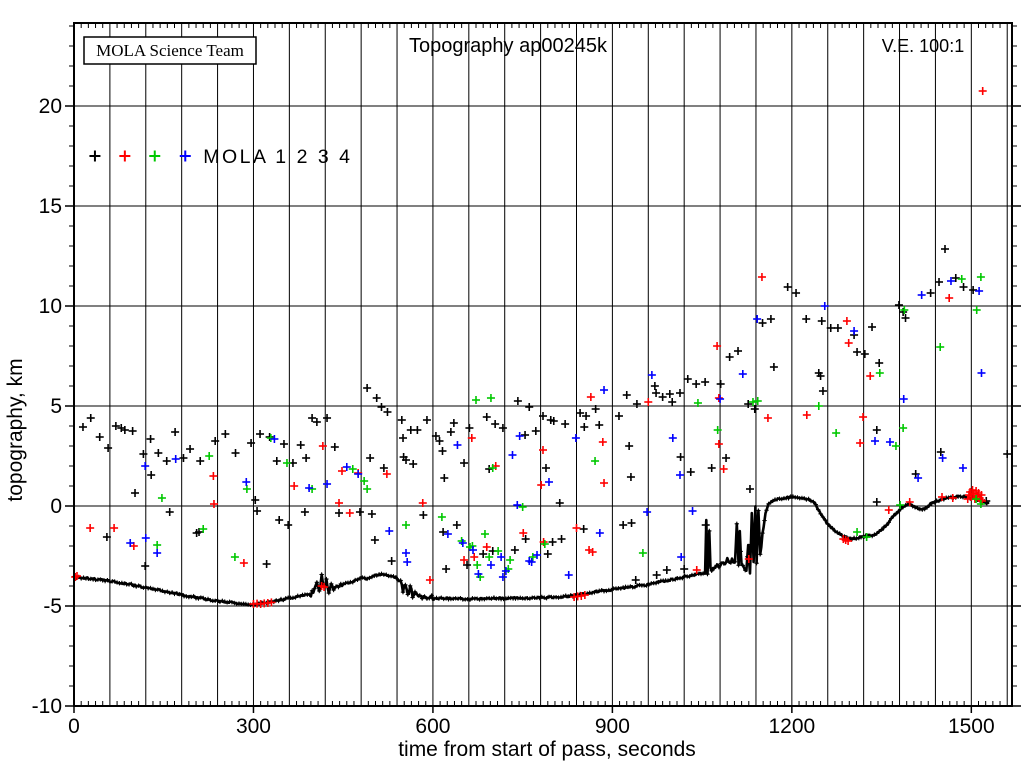 The height and width of the screenshot is (768, 1024). Describe the element at coordinates (277, 157) in the screenshot. I see `legend-label: MOLA 1 2 3 4` at that location.